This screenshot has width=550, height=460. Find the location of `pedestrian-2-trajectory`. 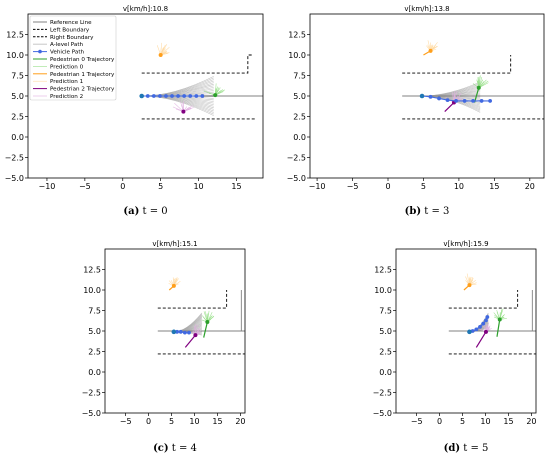

pedestrian-2-trajectory is located at coordinates (481, 339).